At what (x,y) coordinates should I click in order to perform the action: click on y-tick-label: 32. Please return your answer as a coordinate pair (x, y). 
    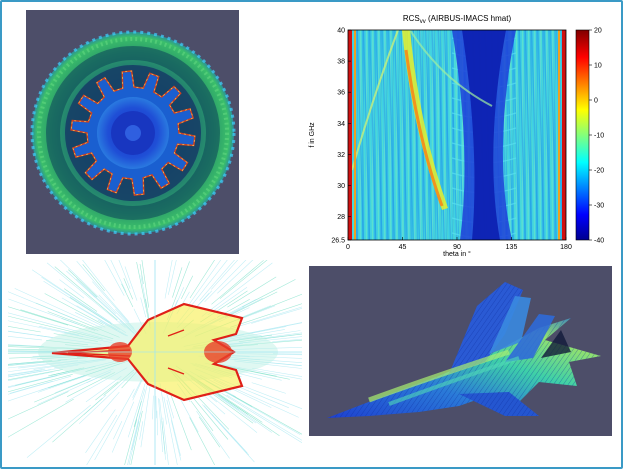
    Looking at the image, I should click on (341, 155).